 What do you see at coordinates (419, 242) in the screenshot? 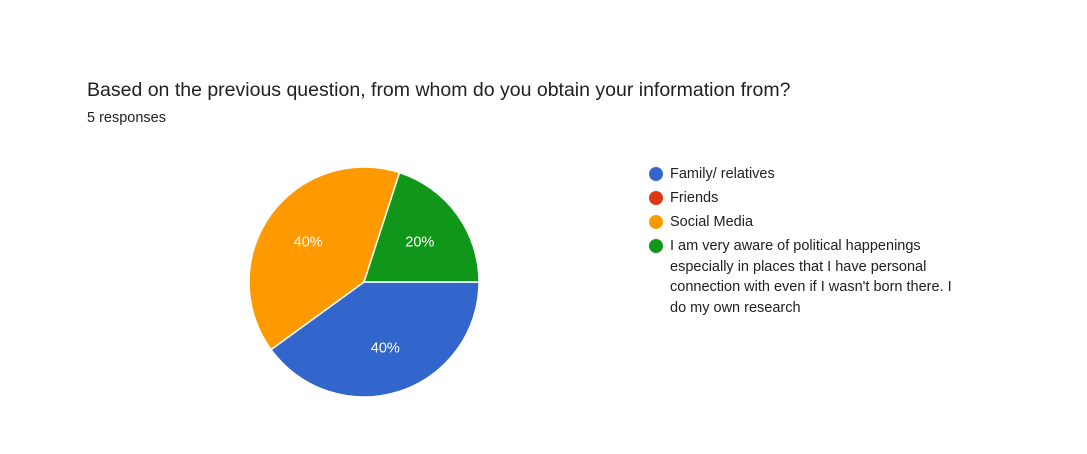
I see `slice-percent-label: 20%` at bounding box center [419, 242].